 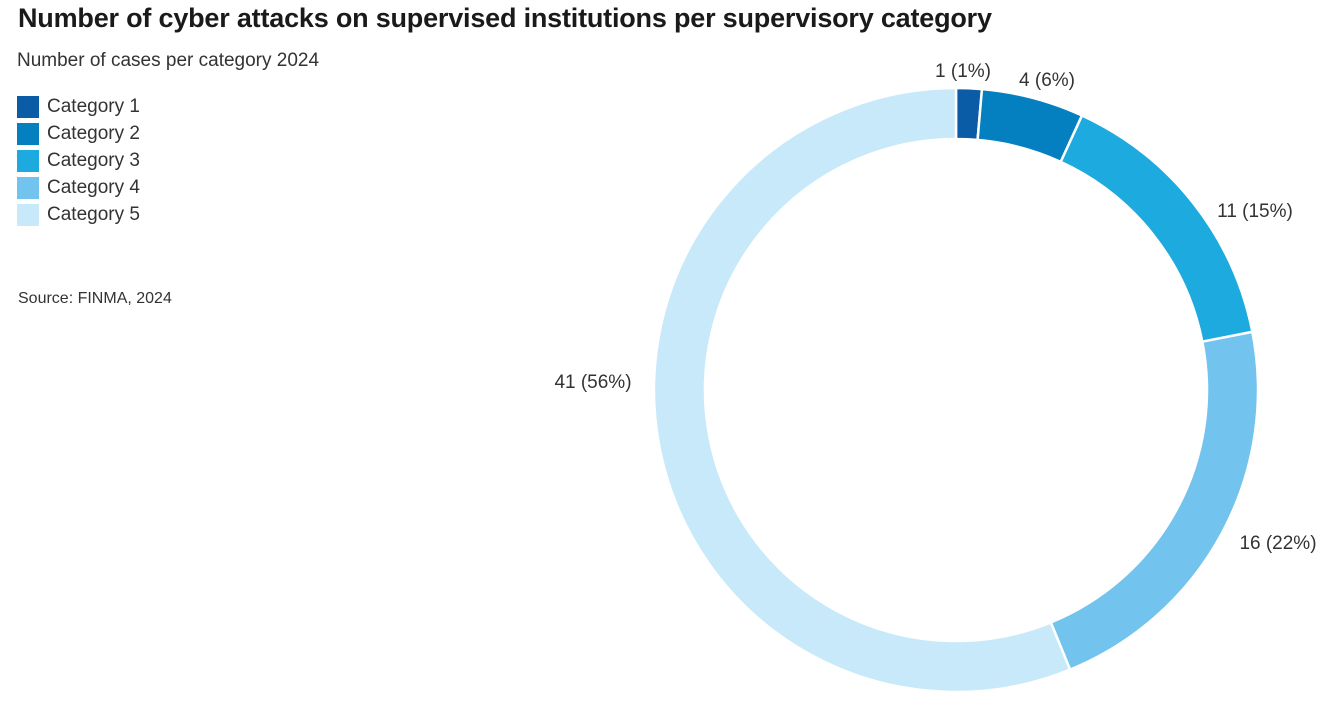 I want to click on legend-label: Category 4, so click(x=93, y=187).